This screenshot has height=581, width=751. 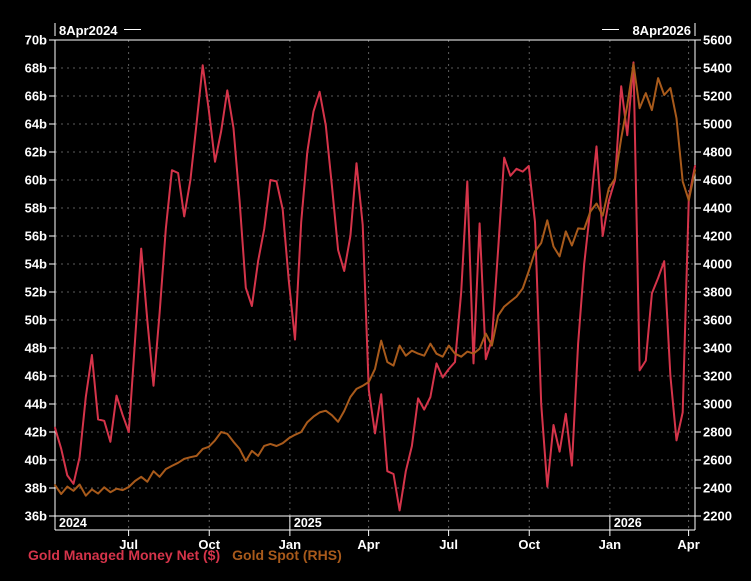 I want to click on left-axis-label: 36b, so click(x=36, y=516).